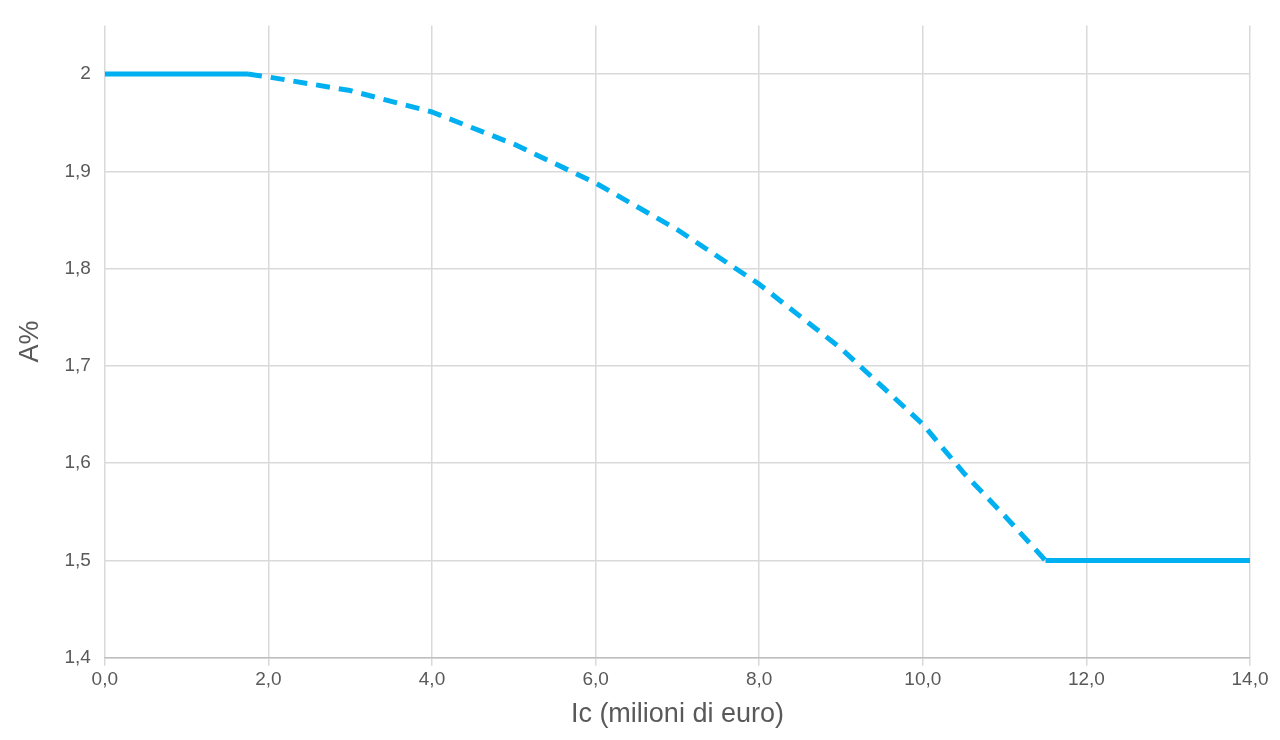  I want to click on x-tick-label: 14,0, so click(1250, 679).